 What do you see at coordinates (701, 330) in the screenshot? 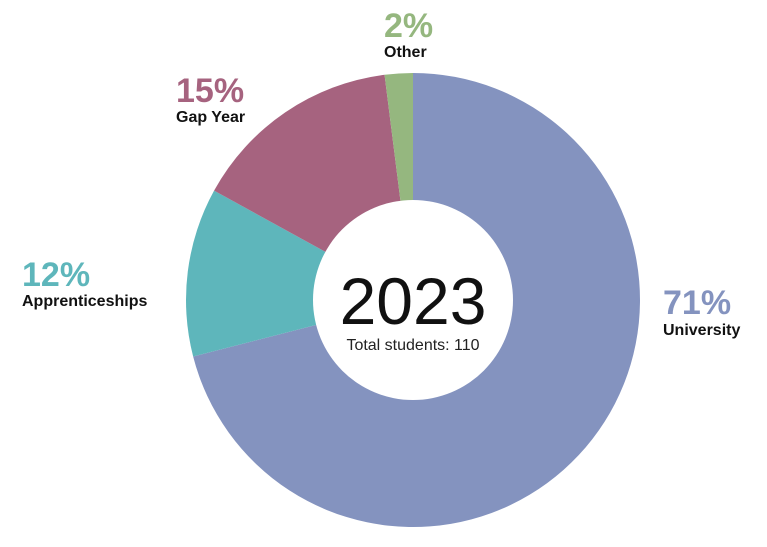
I see `university-category-label: University` at bounding box center [701, 330].